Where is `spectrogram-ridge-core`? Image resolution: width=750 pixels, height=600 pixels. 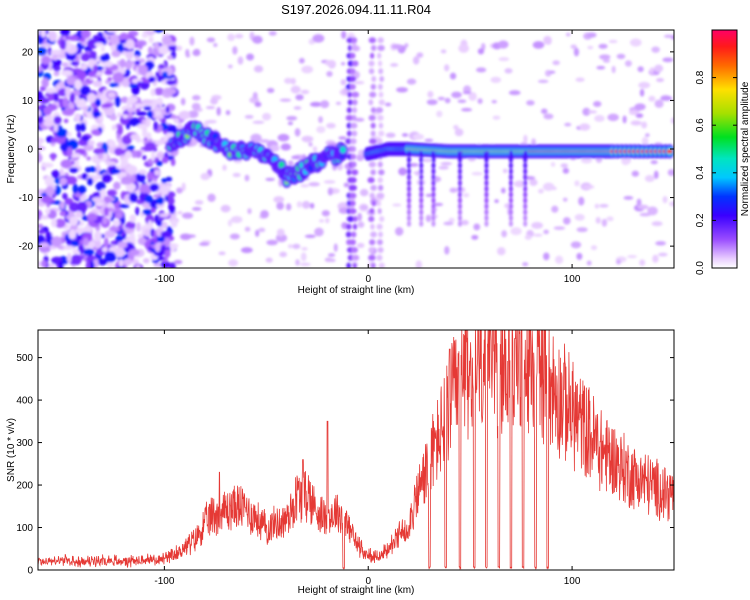
spectrogram-ridge-core is located at coordinates (281, 165).